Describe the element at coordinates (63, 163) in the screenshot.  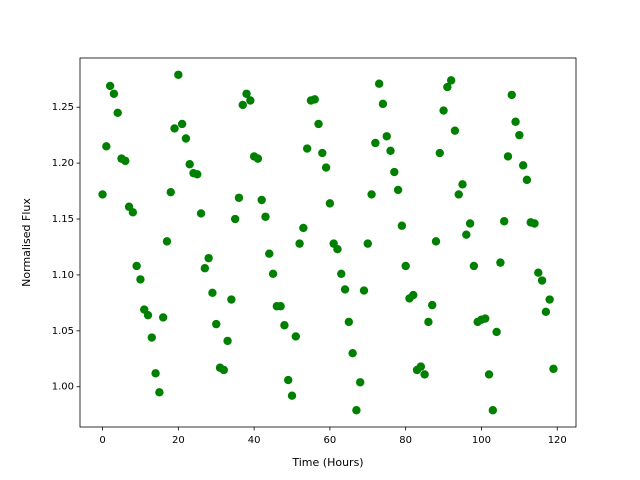
I see `y-tick-label: 1.20` at that location.